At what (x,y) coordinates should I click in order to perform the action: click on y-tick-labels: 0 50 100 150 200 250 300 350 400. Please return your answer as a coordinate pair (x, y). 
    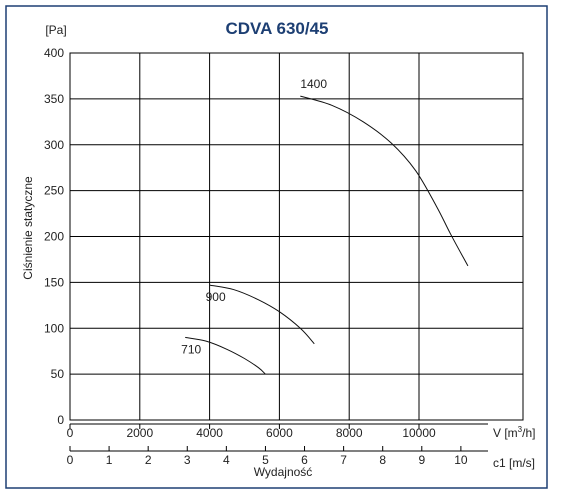
    Looking at the image, I should click on (54, 236).